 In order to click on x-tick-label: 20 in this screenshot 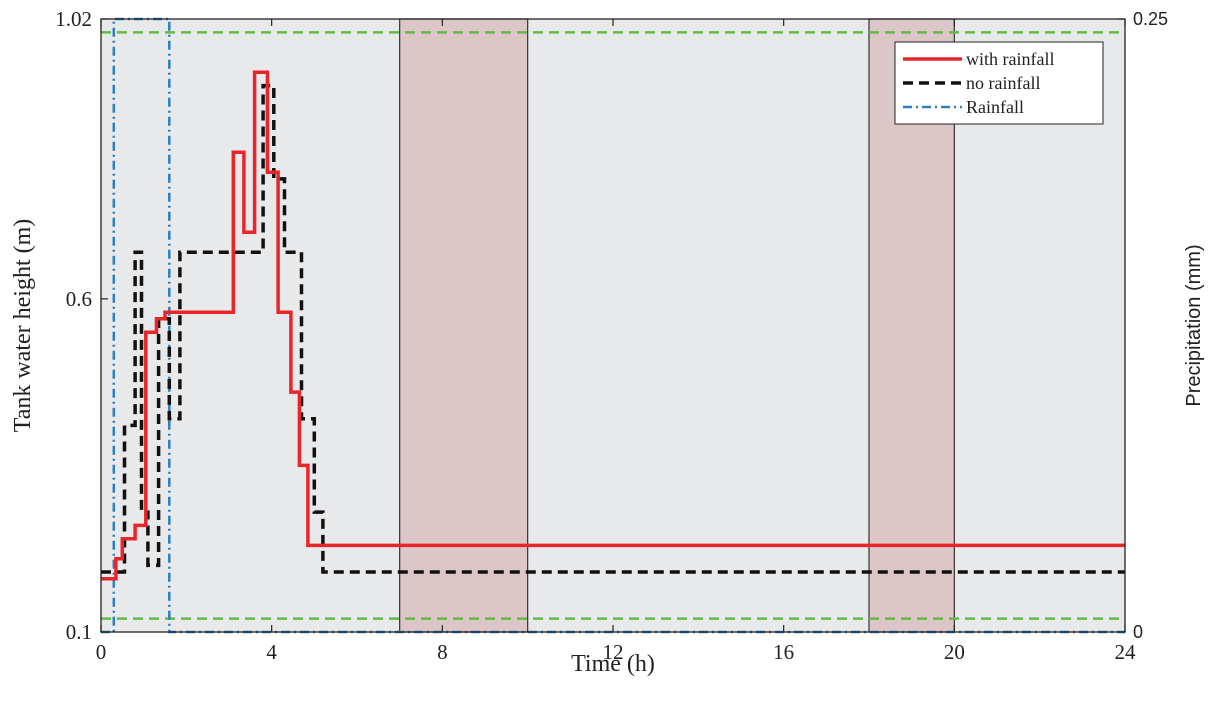, I will do `click(954, 652)`.